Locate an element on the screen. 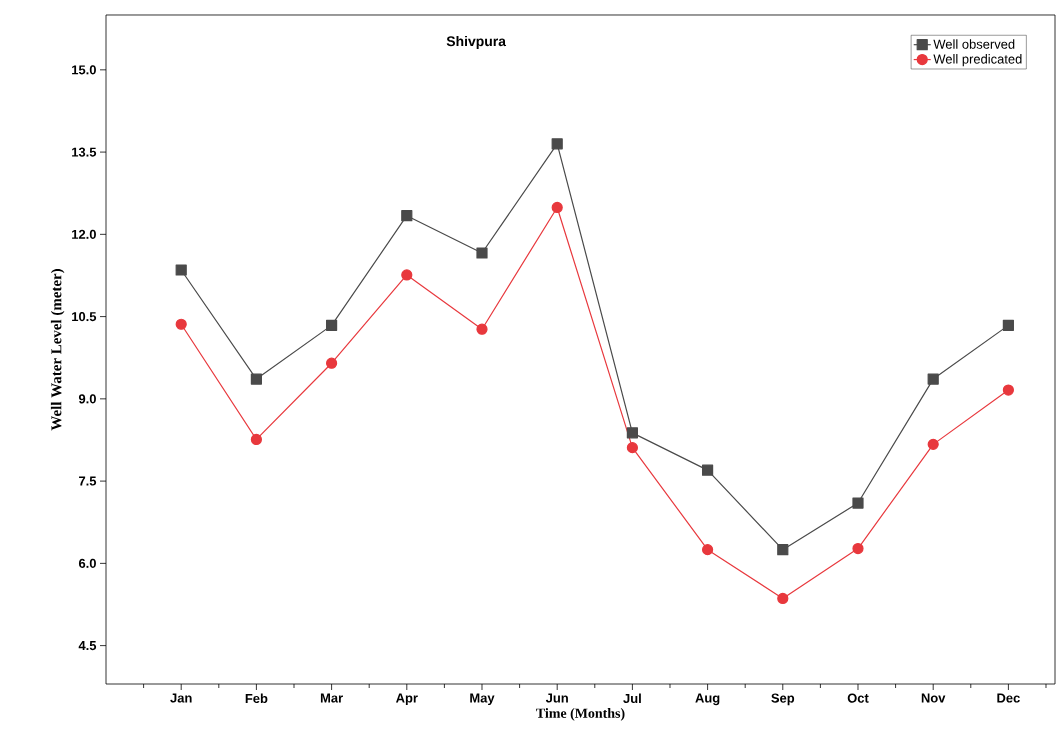 The width and height of the screenshot is (1058, 756). y-tick-label: 15.0 is located at coordinates (84, 70).